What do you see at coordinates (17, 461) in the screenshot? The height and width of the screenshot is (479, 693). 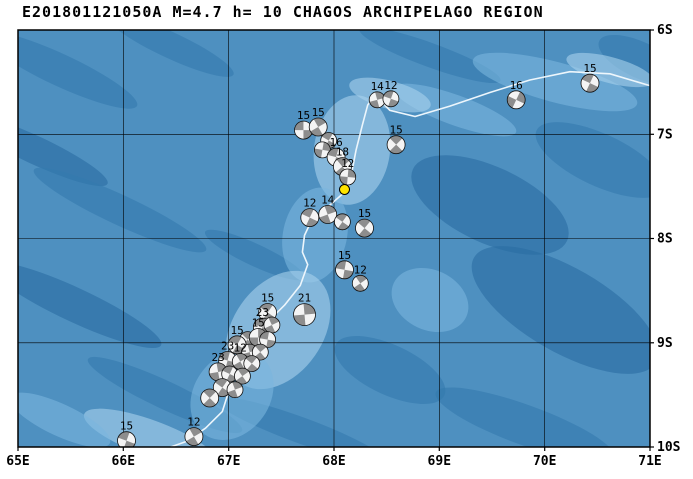 I see `lon-axis-label: 65E` at bounding box center [17, 461].